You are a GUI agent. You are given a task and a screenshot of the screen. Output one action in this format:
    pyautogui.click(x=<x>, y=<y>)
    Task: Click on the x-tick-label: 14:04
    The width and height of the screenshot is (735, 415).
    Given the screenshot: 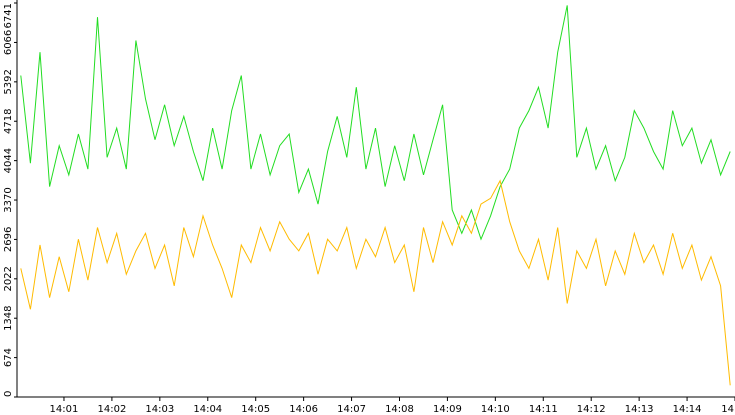 What is the action you would take?
    pyautogui.click(x=207, y=409)
    